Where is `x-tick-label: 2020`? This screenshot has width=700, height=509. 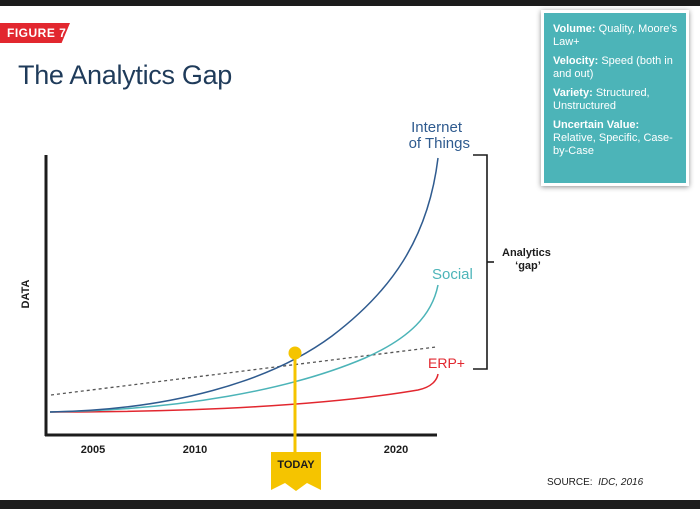
x-tick-label: 2020 is located at coordinates (396, 450).